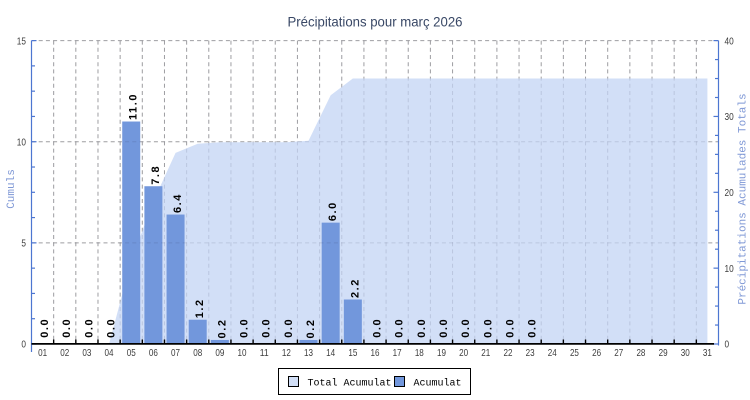  I want to click on svg-text: 19, so click(441, 353).